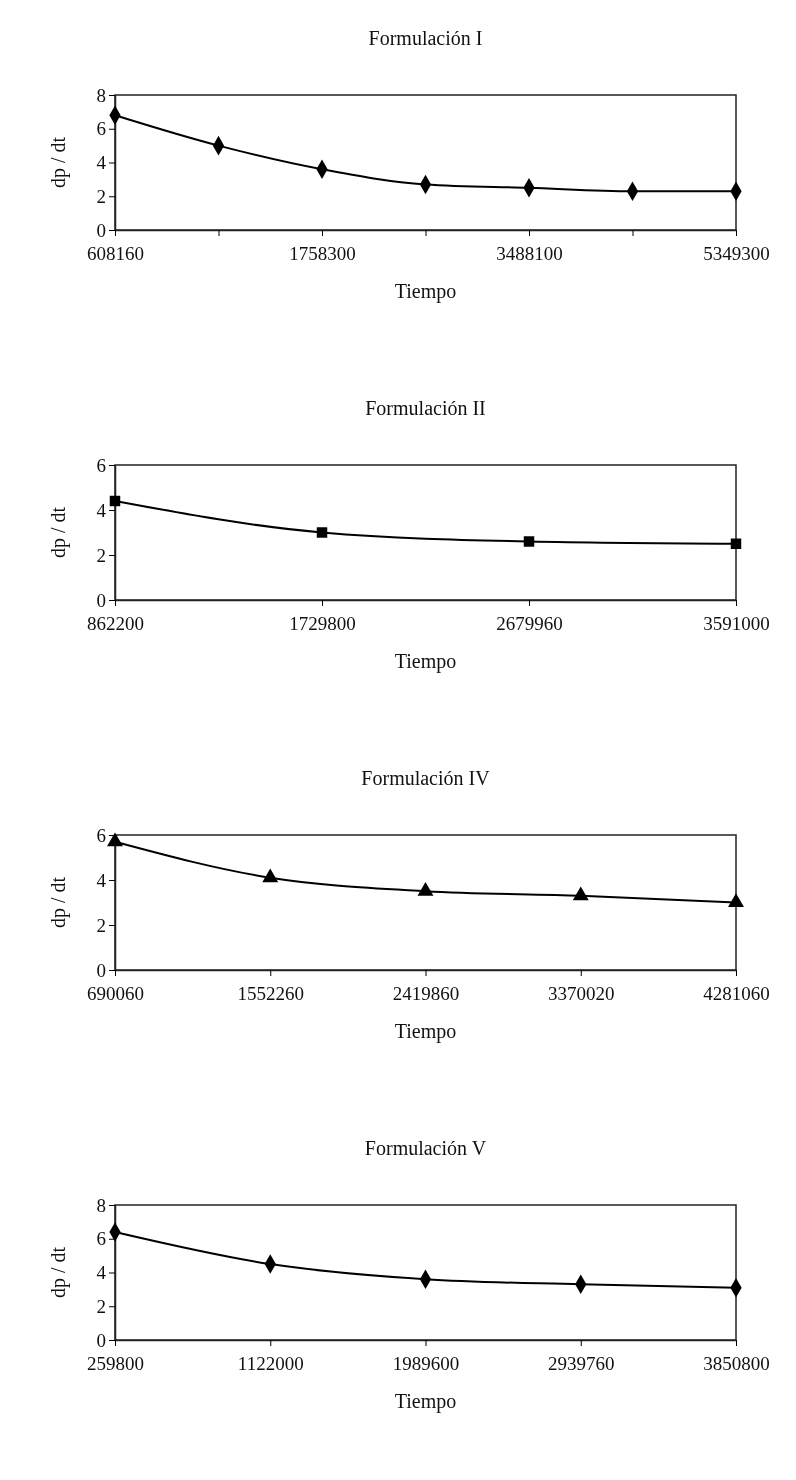 The image size is (796, 1480). What do you see at coordinates (425, 38) in the screenshot?
I see `chart-title: Formulación I` at bounding box center [425, 38].